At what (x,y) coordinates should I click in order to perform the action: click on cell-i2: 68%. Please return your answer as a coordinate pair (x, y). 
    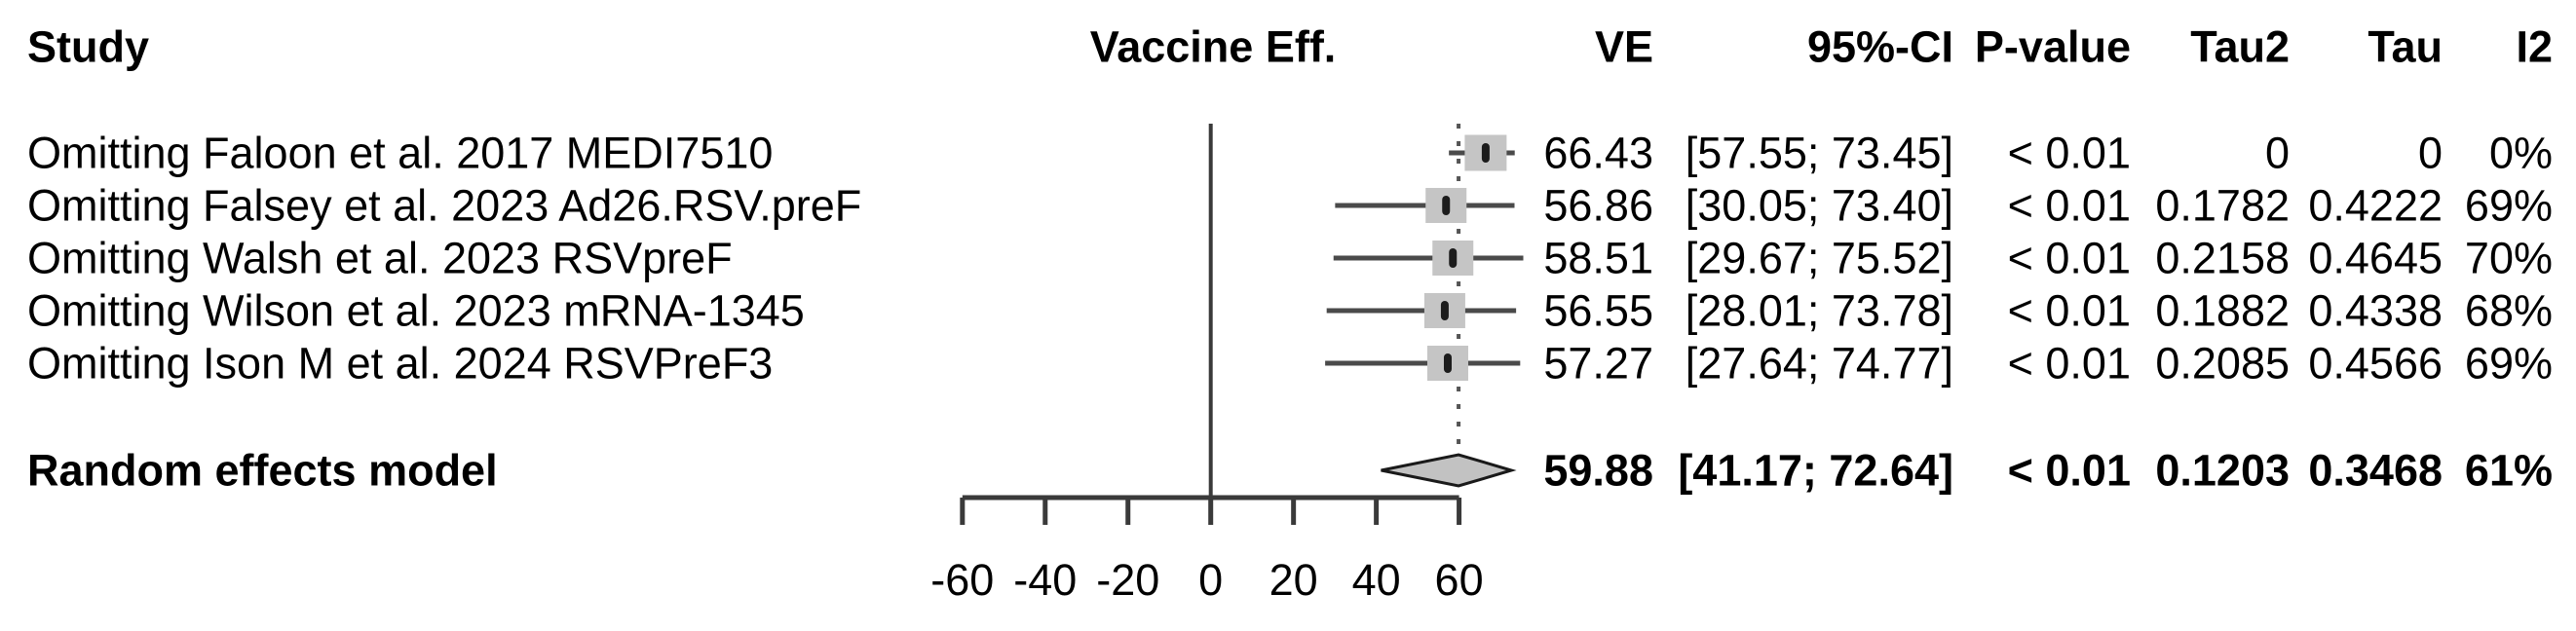
    Looking at the image, I should click on (2508, 310).